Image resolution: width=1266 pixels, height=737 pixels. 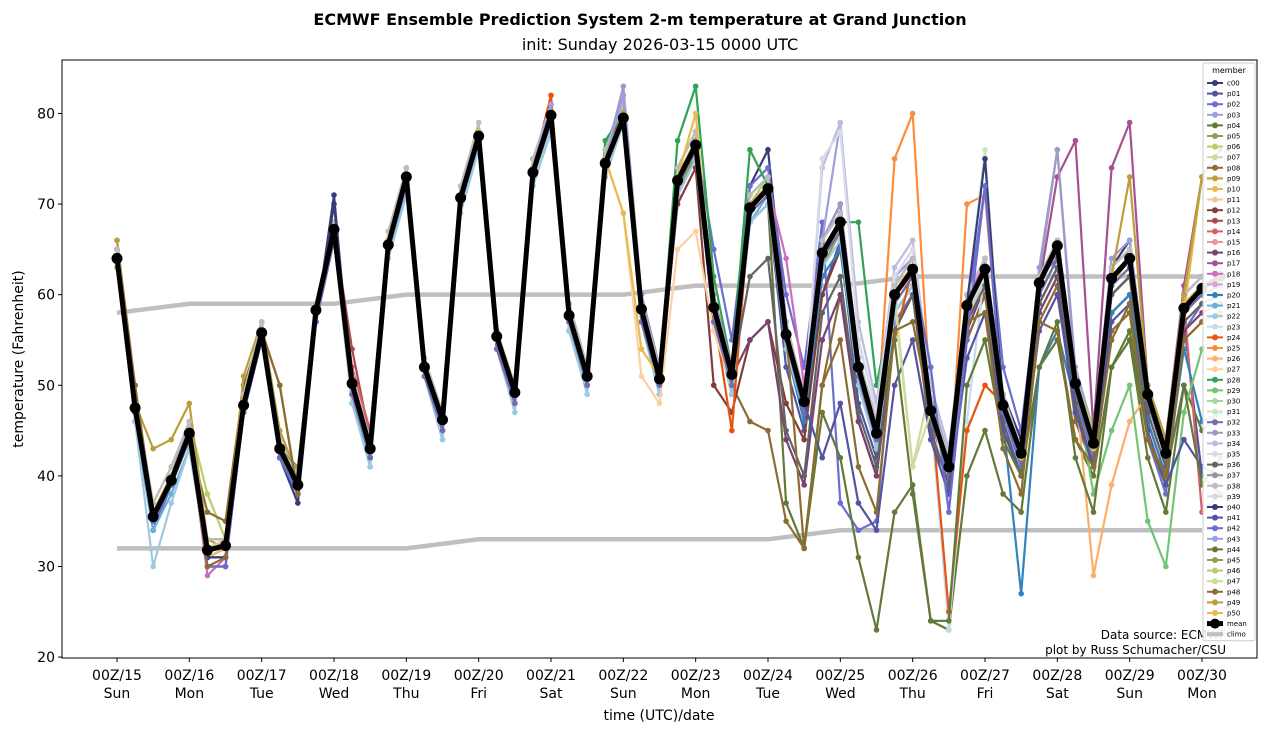 I want to click on member-point-c00, so click(x=768, y=149).